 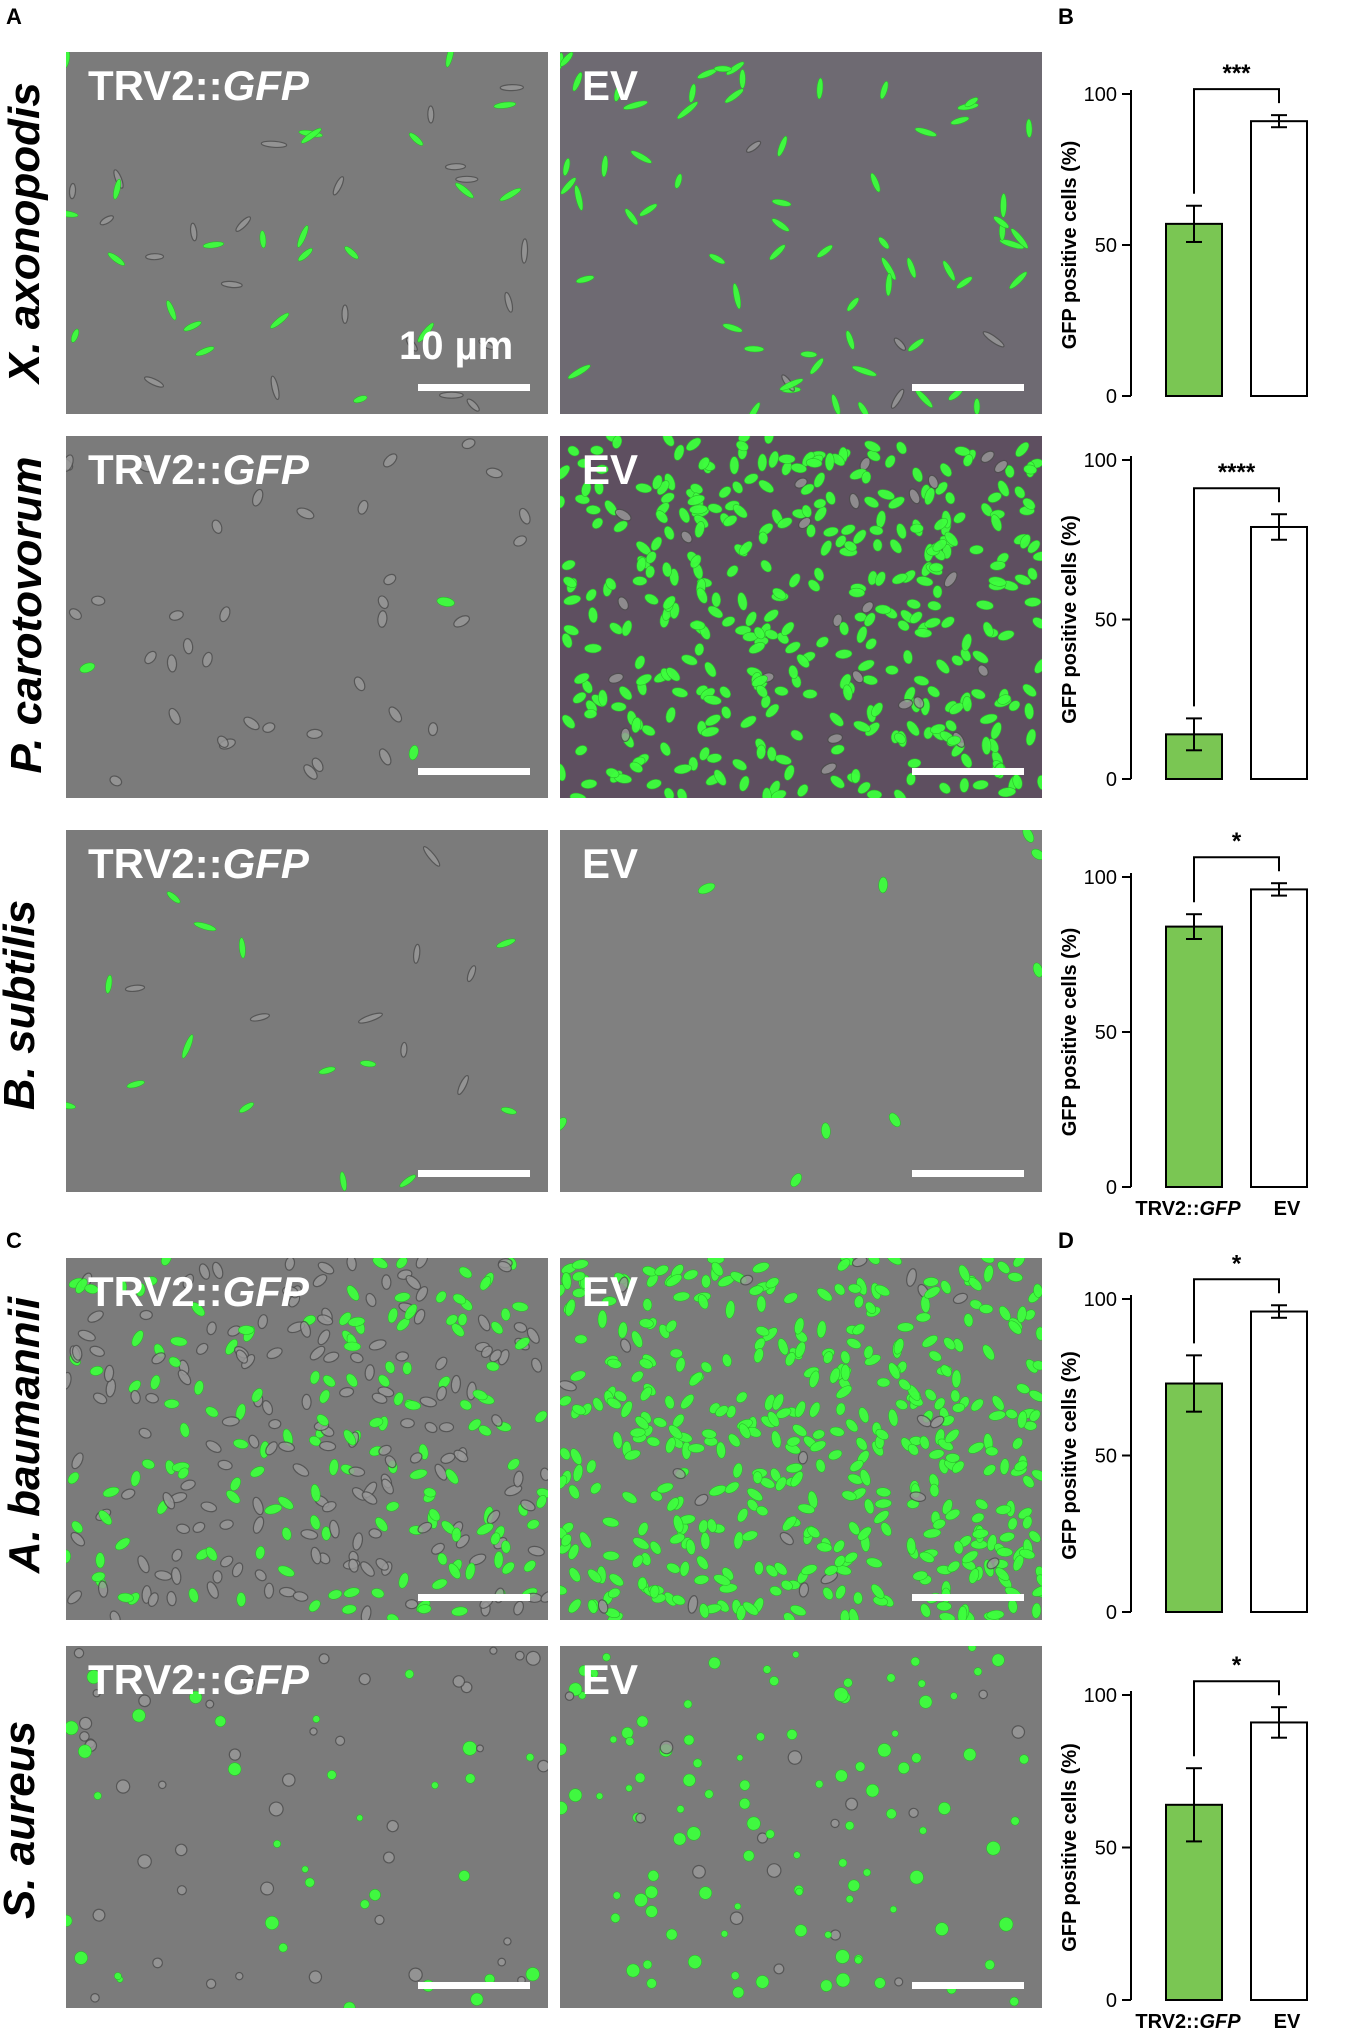 What do you see at coordinates (1111, 780) in the screenshot?
I see `y-tick-label: 0` at bounding box center [1111, 780].